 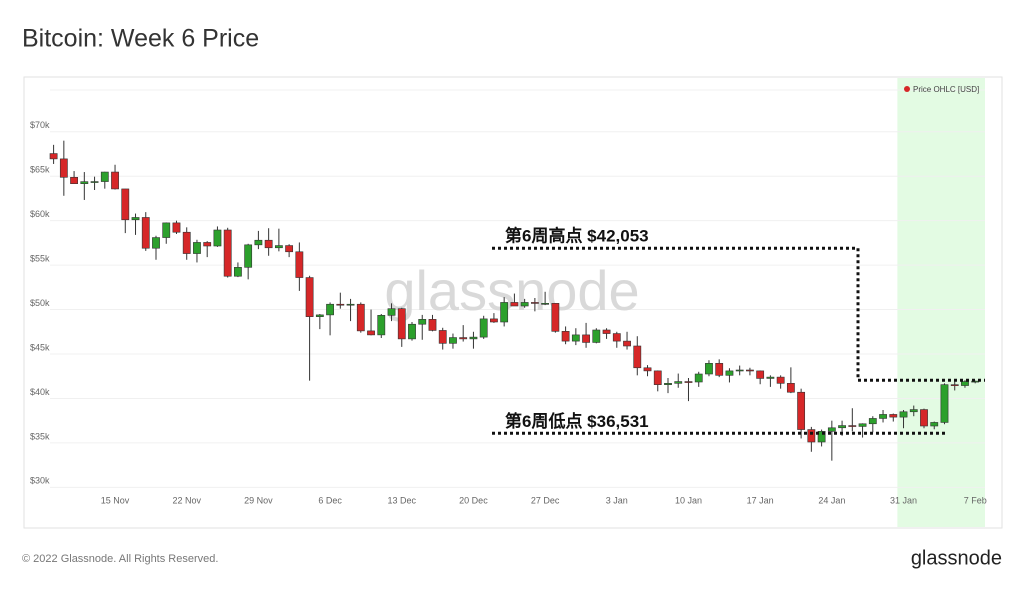 What do you see at coordinates (258, 500) in the screenshot?
I see `x-tick-label: 29 Nov` at bounding box center [258, 500].